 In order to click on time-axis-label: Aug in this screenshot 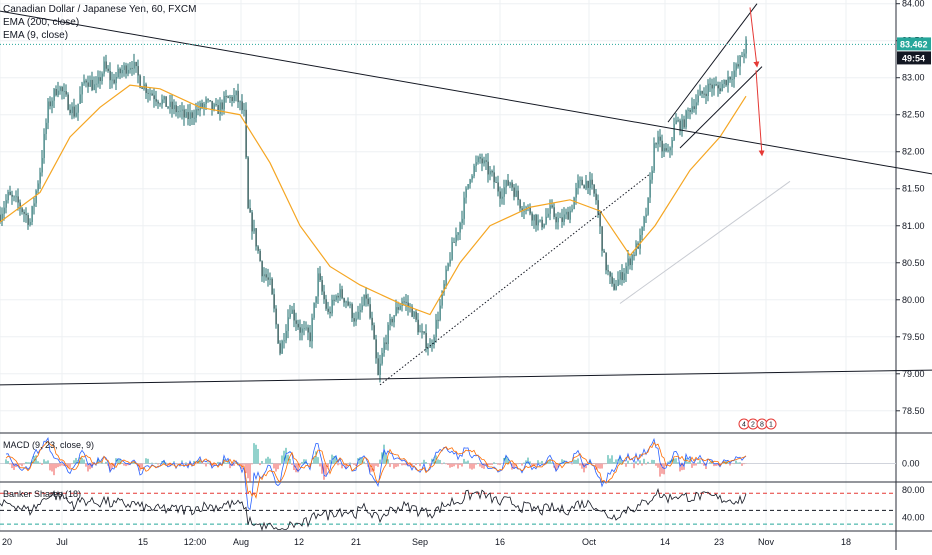, I will do `click(241, 542)`.